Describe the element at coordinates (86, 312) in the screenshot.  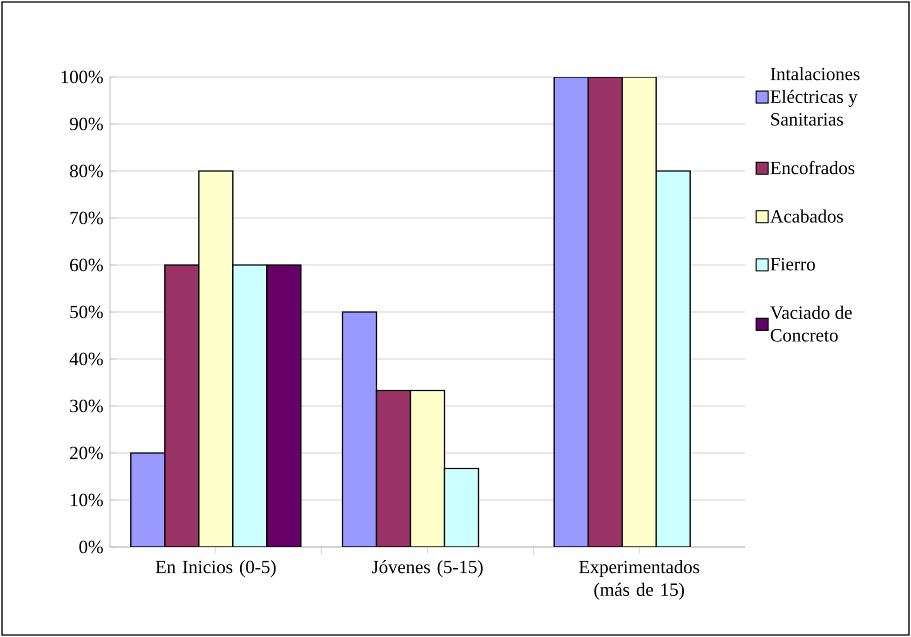
I see `y-tick-label: 50%` at that location.